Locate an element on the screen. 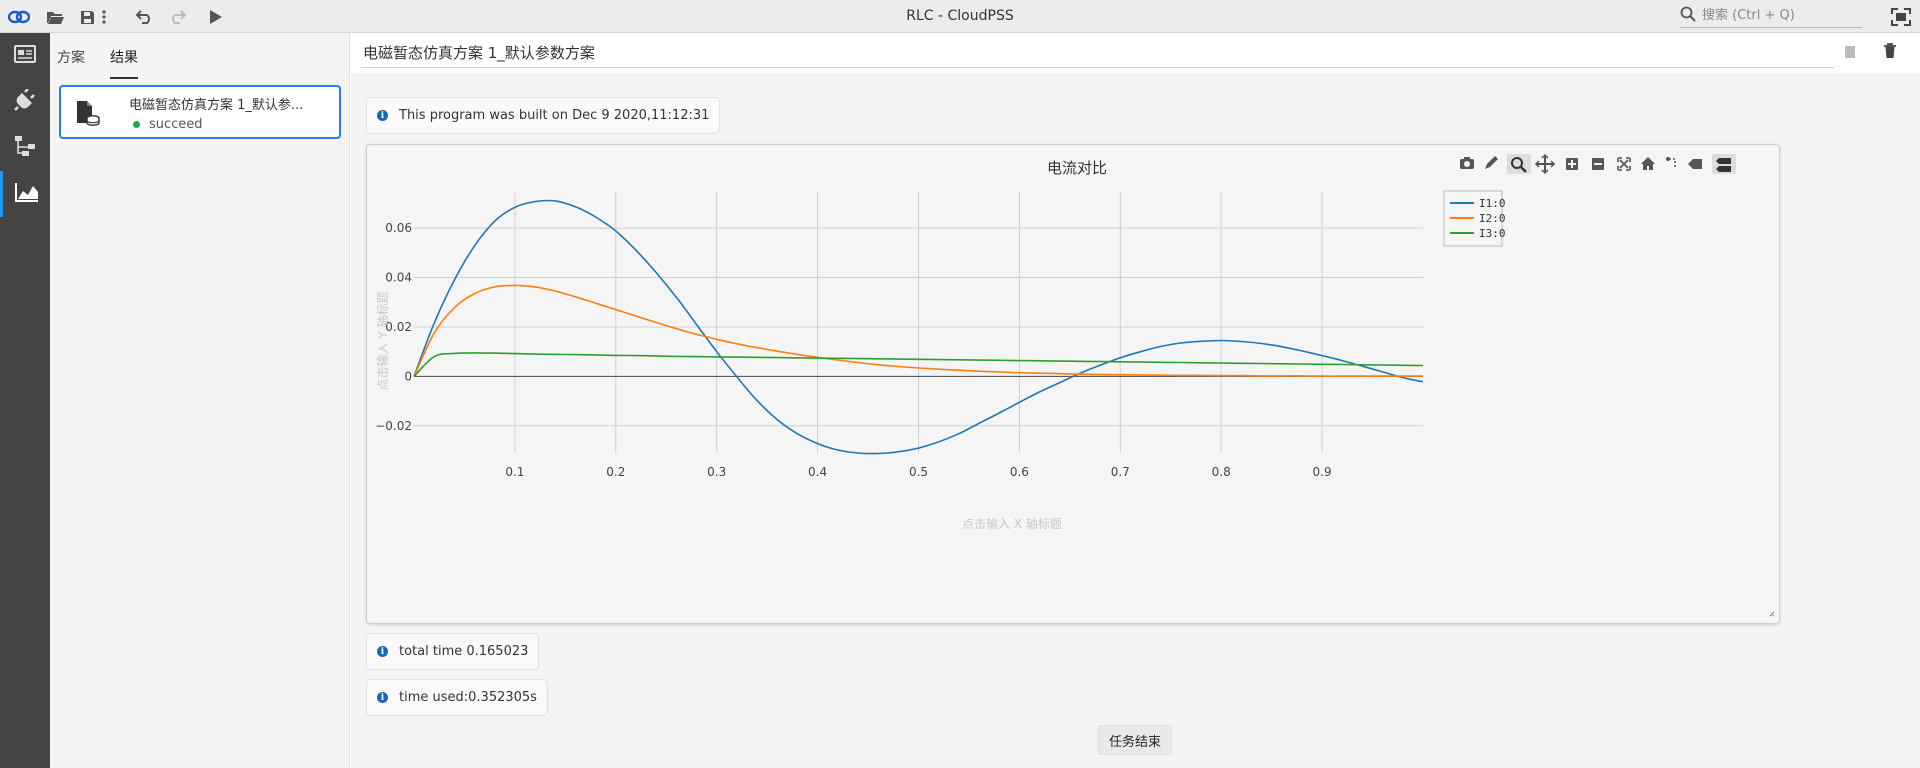 This screenshot has height=768, width=1920. x-tick-label: 0.8 is located at coordinates (1221, 472).